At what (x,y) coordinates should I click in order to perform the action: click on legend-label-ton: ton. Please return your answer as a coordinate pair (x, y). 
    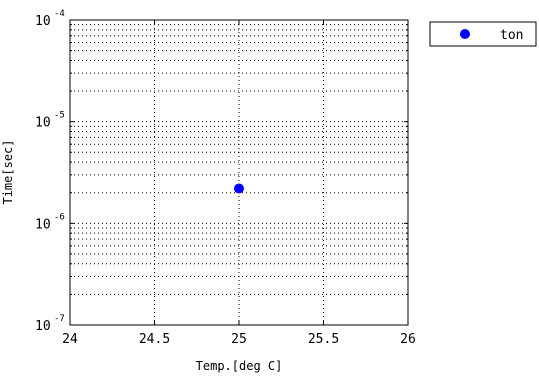
    Looking at the image, I should click on (511, 35).